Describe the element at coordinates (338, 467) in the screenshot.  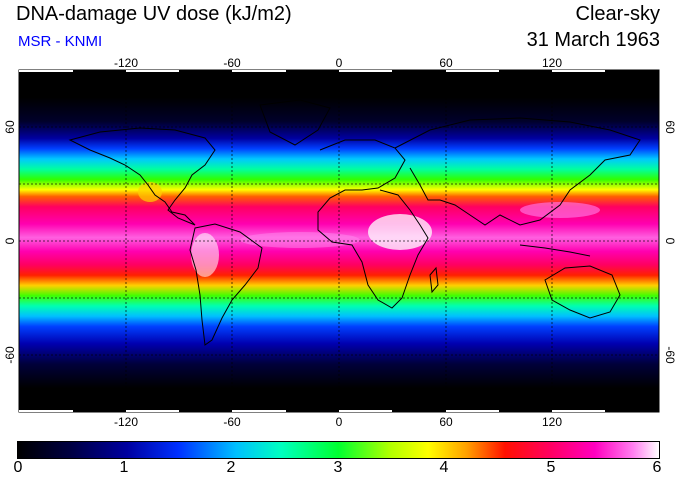
I see `colorbar-label: 3` at that location.